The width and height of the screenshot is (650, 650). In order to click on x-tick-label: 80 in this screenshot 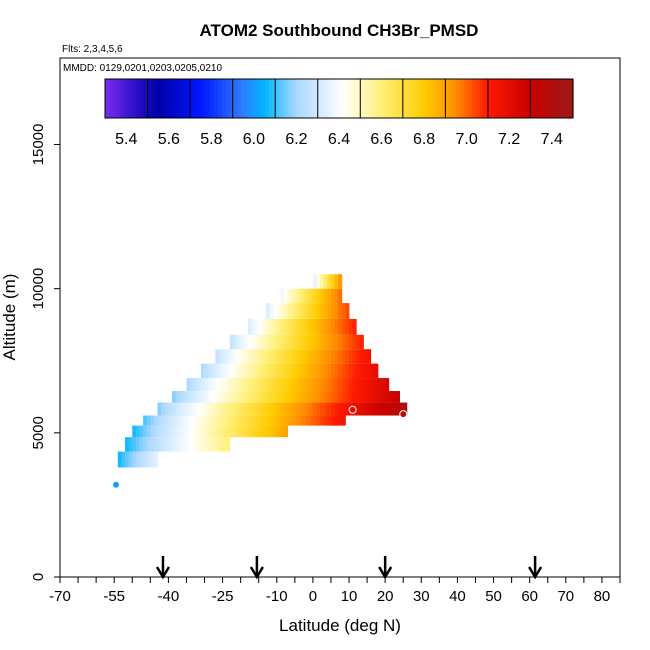, I will do `click(602, 596)`.